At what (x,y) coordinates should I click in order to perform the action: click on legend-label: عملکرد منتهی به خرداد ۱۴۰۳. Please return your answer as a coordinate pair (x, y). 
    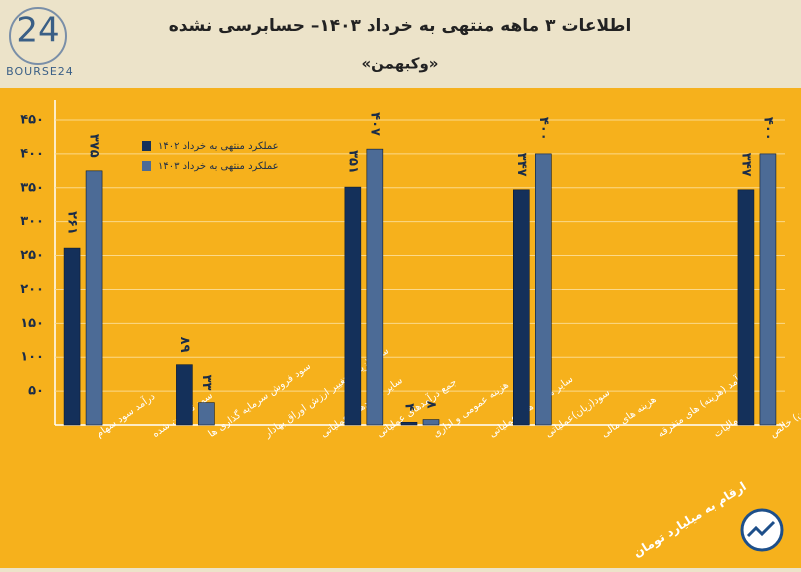
    Looking at the image, I should click on (218, 166).